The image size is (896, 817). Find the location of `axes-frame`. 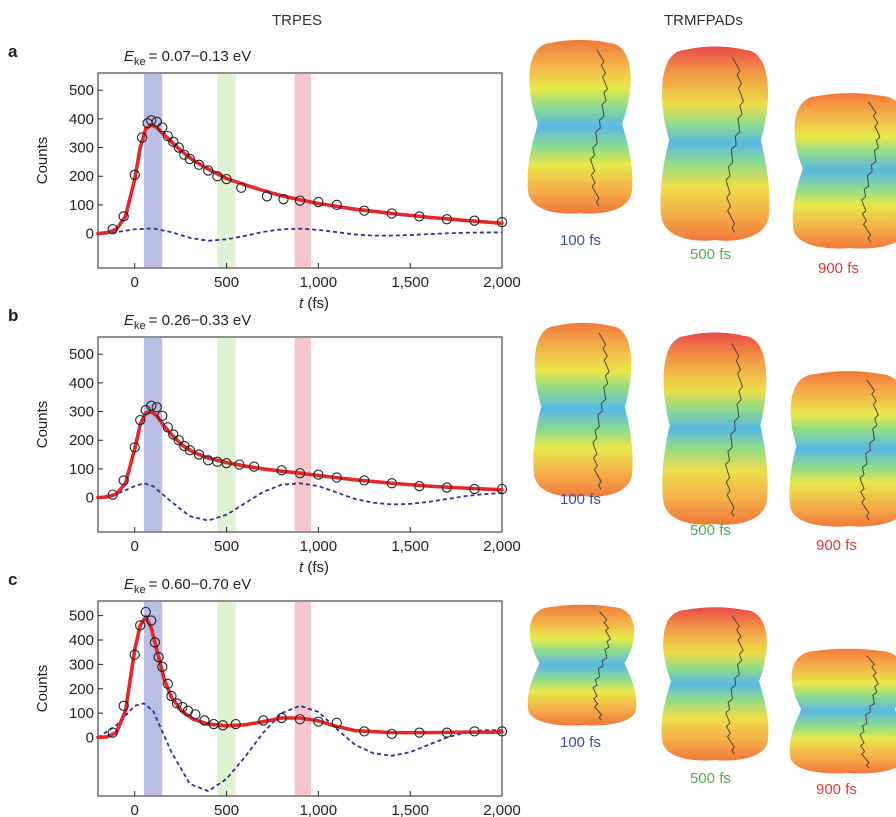

axes-frame is located at coordinates (300, 698).